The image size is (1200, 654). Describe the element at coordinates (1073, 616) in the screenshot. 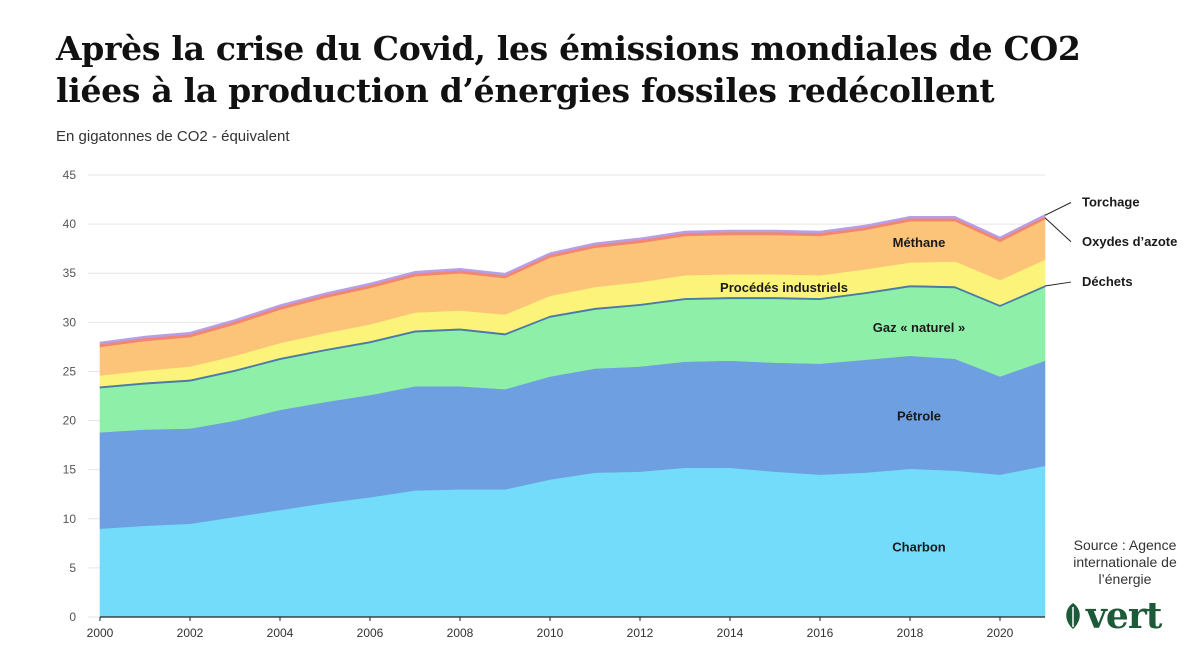

I see `leaf-icon` at that location.